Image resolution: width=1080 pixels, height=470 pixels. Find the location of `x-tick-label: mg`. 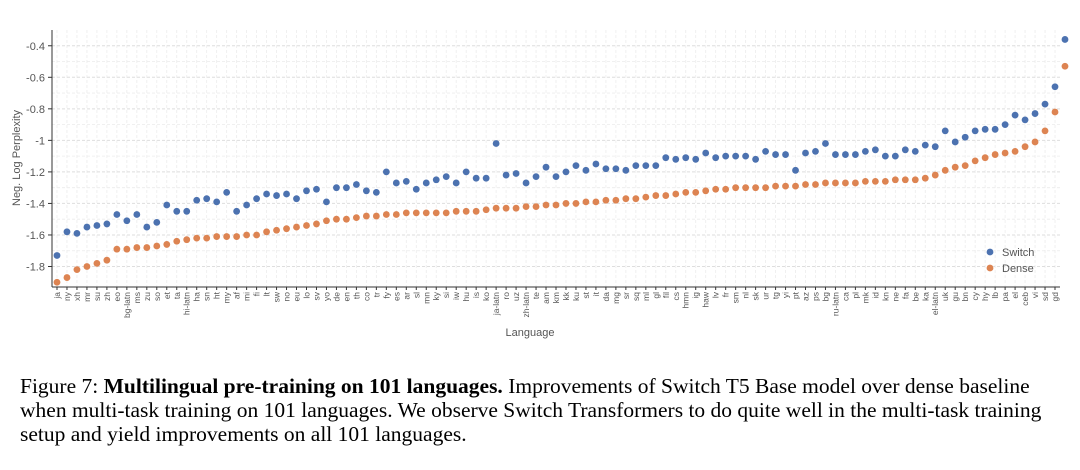

x-tick-label: mg is located at coordinates (616, 298).